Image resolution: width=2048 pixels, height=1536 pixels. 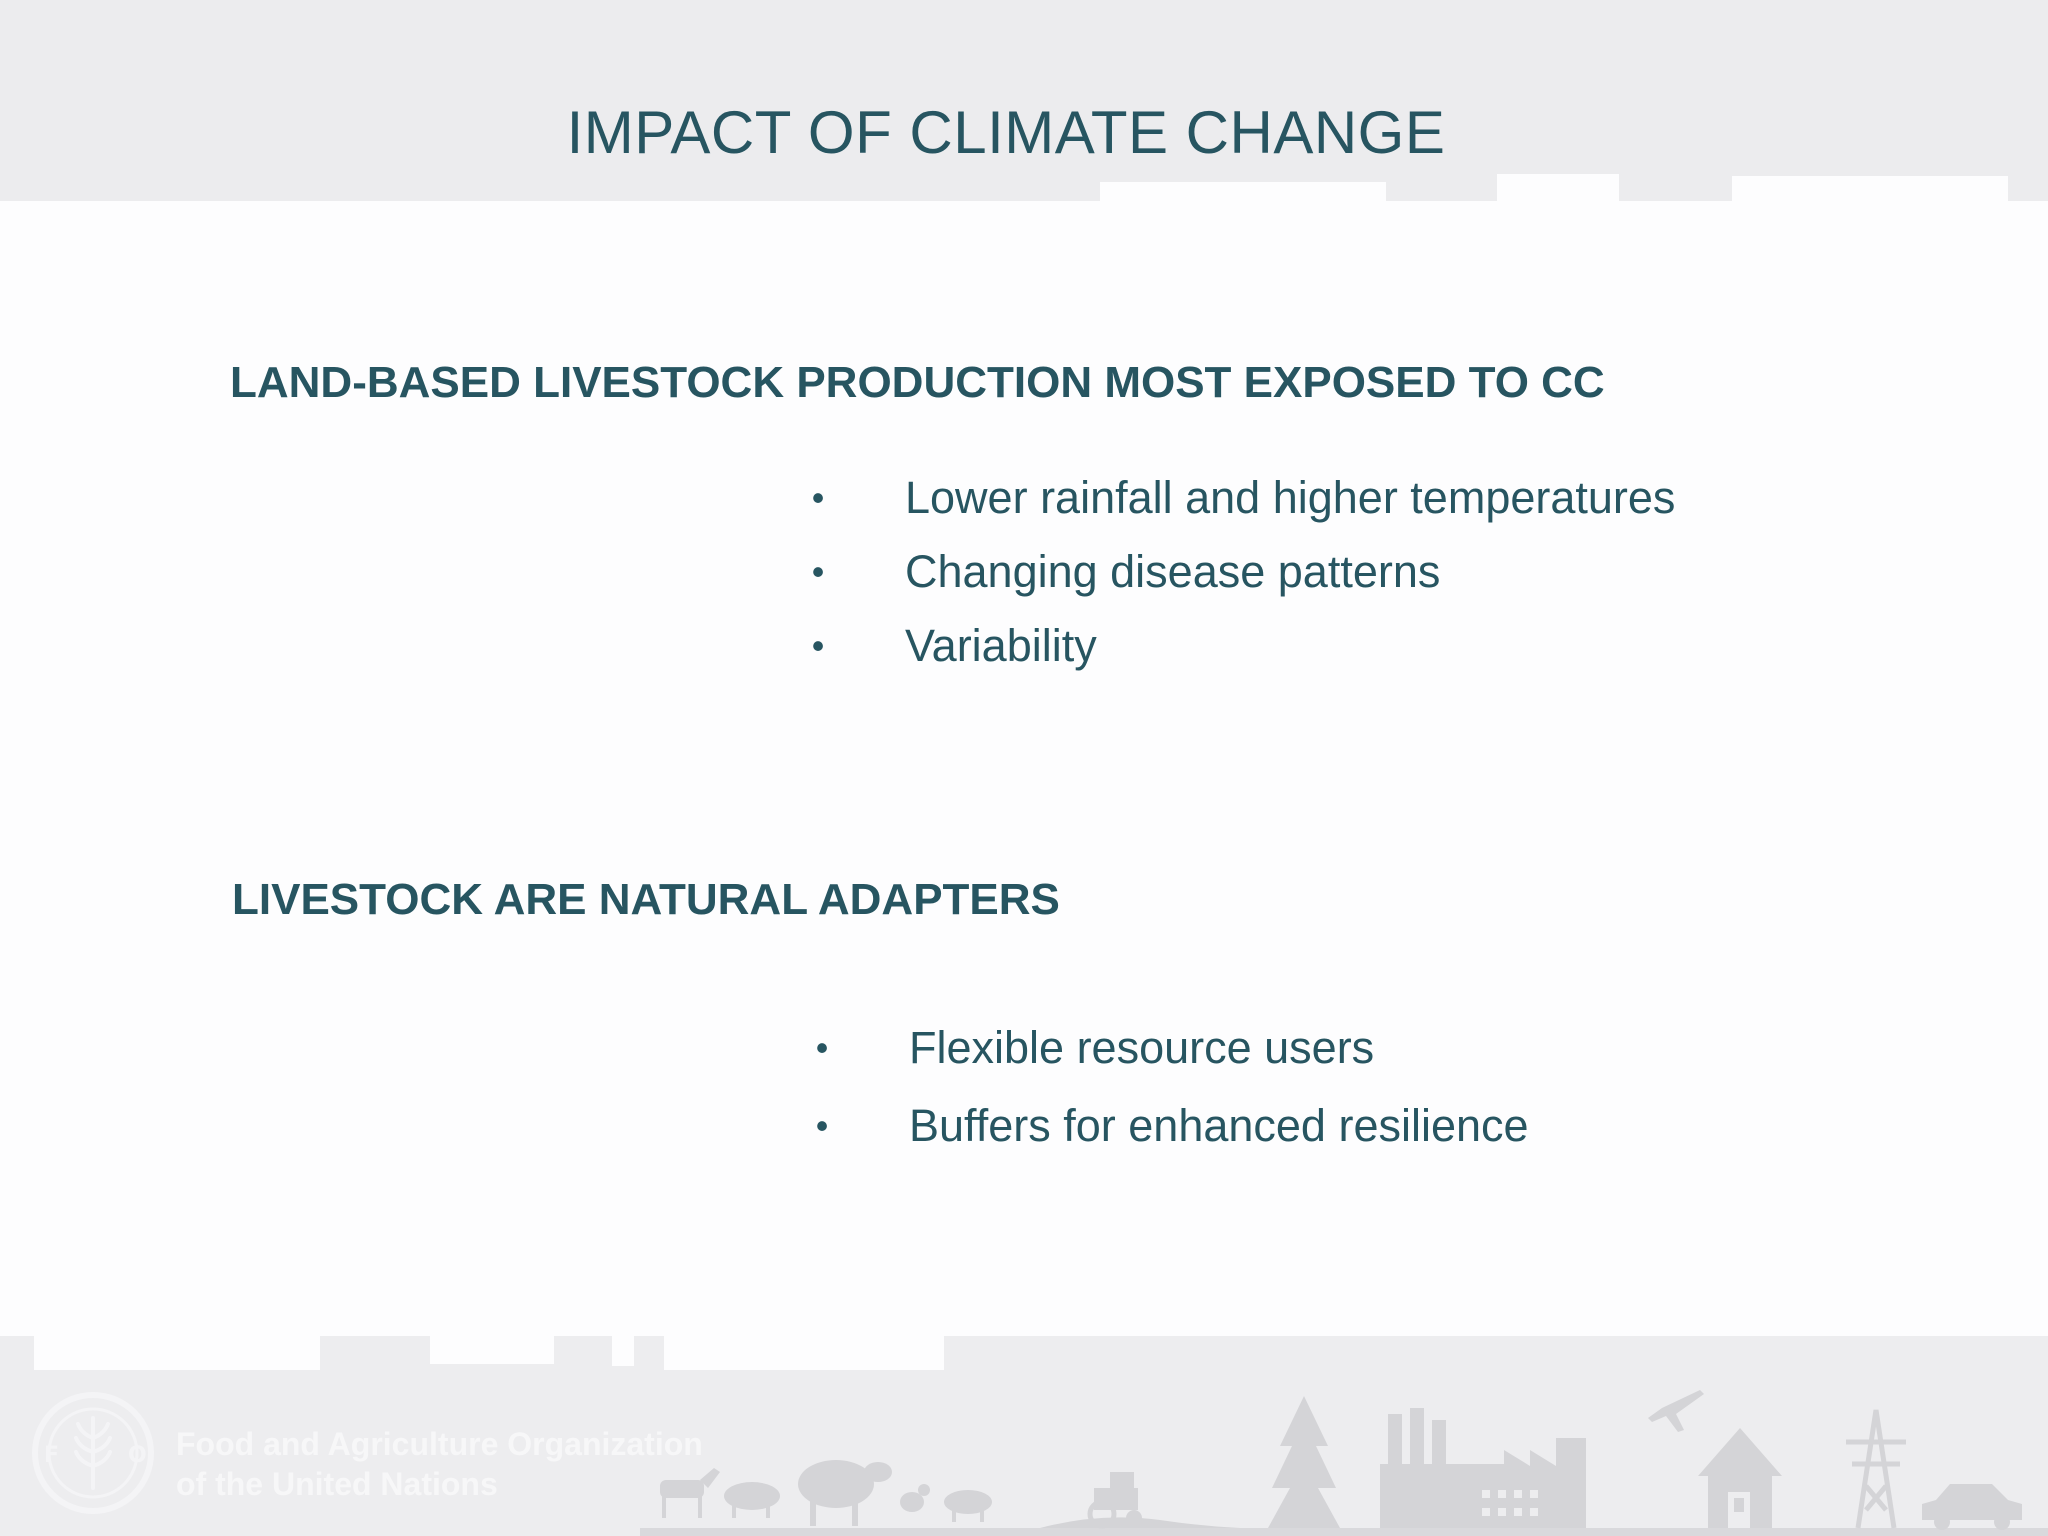 I want to click on list-item: • Changing disease patterns, so click(x=1240, y=572).